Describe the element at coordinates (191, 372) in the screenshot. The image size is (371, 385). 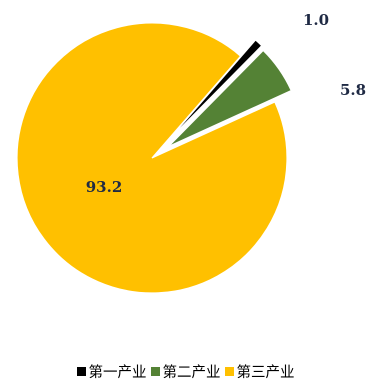
I see `legend-label-secondary: 第二产业` at that location.